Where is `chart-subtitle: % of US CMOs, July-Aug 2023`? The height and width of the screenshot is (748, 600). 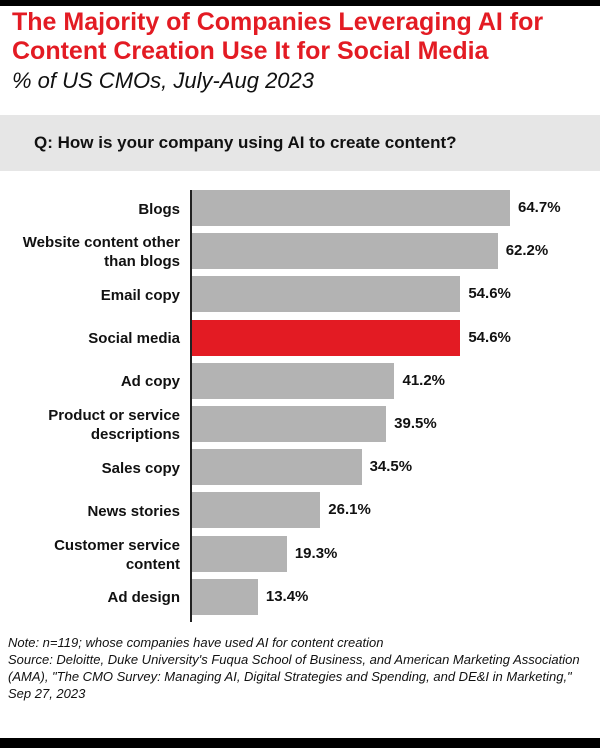
chart-subtitle: % of US CMOs, July-Aug 2023 is located at coordinates (163, 80).